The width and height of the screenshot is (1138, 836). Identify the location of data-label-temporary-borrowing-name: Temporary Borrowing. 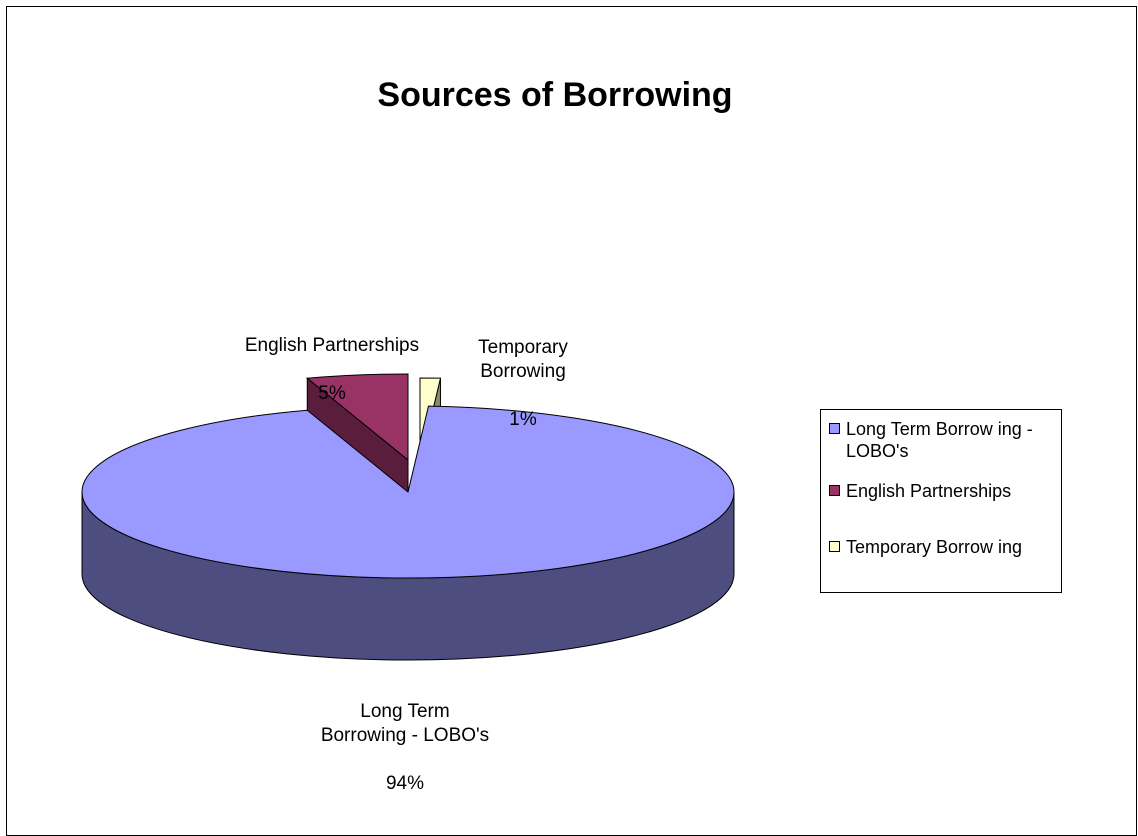
(523, 359).